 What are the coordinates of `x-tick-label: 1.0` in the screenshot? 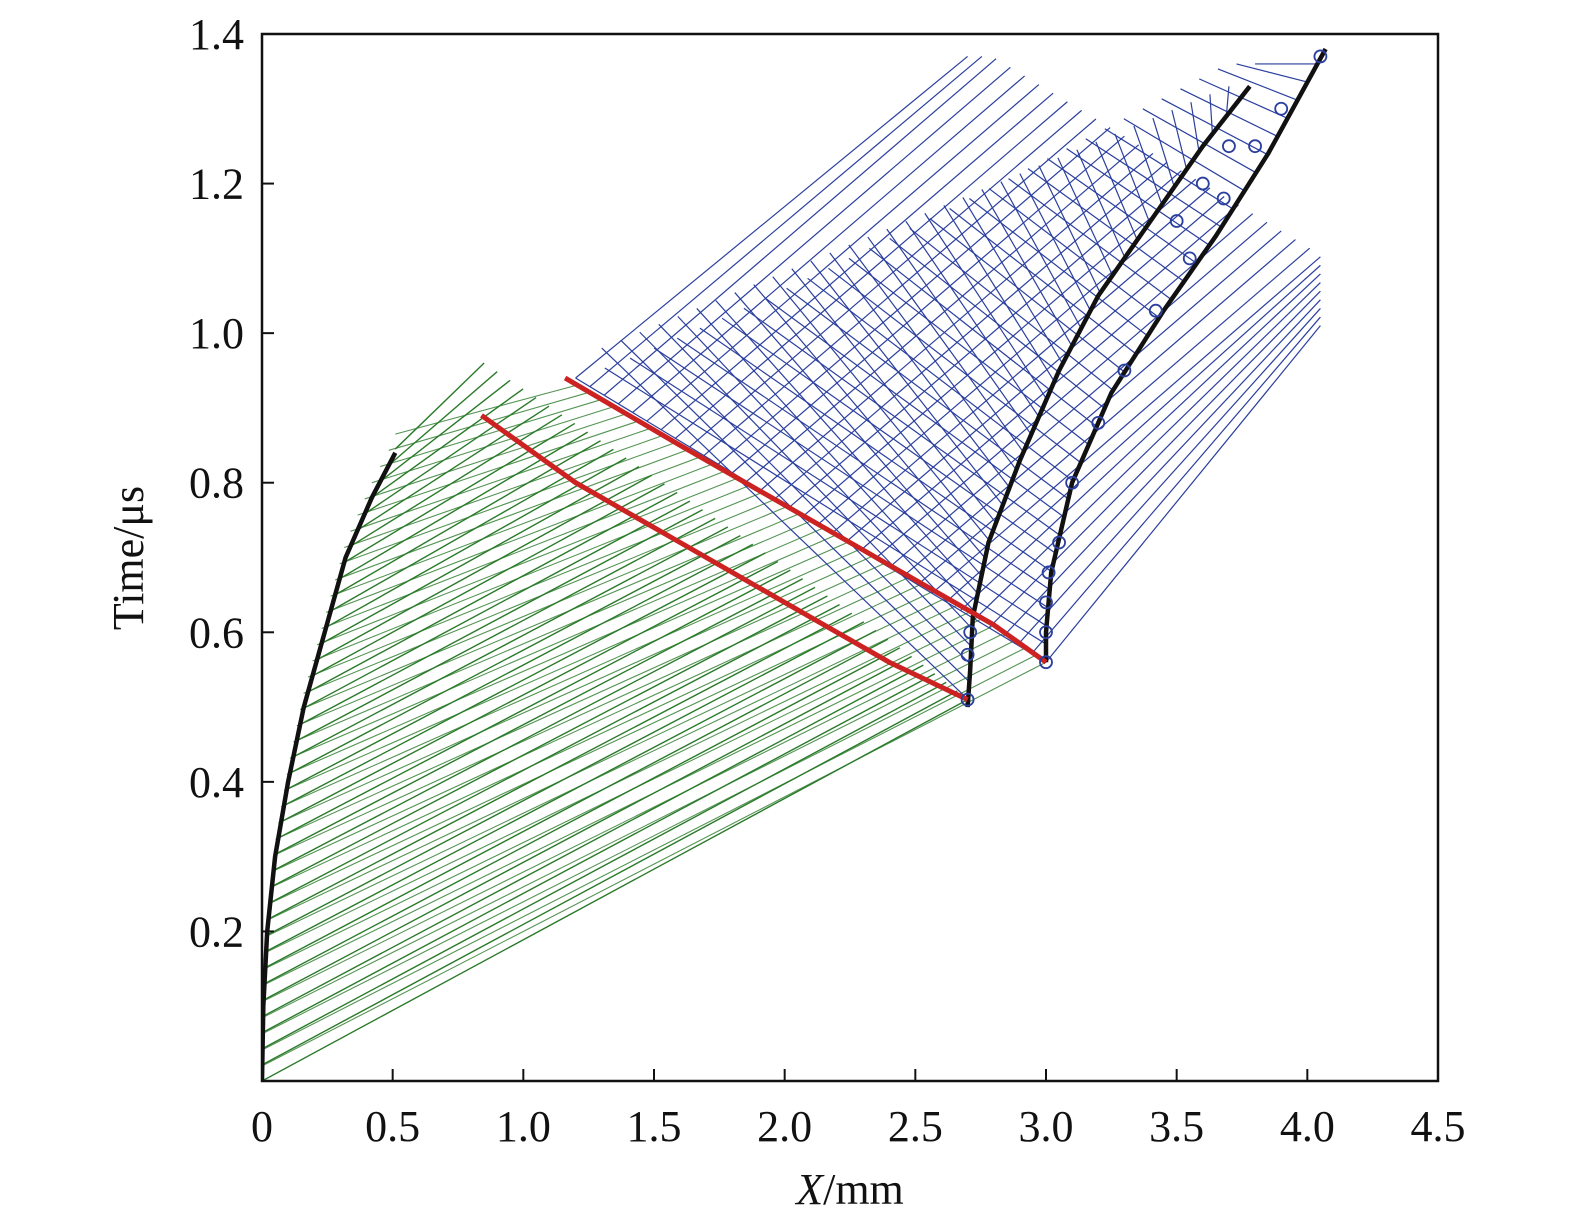 It's located at (523, 1126).